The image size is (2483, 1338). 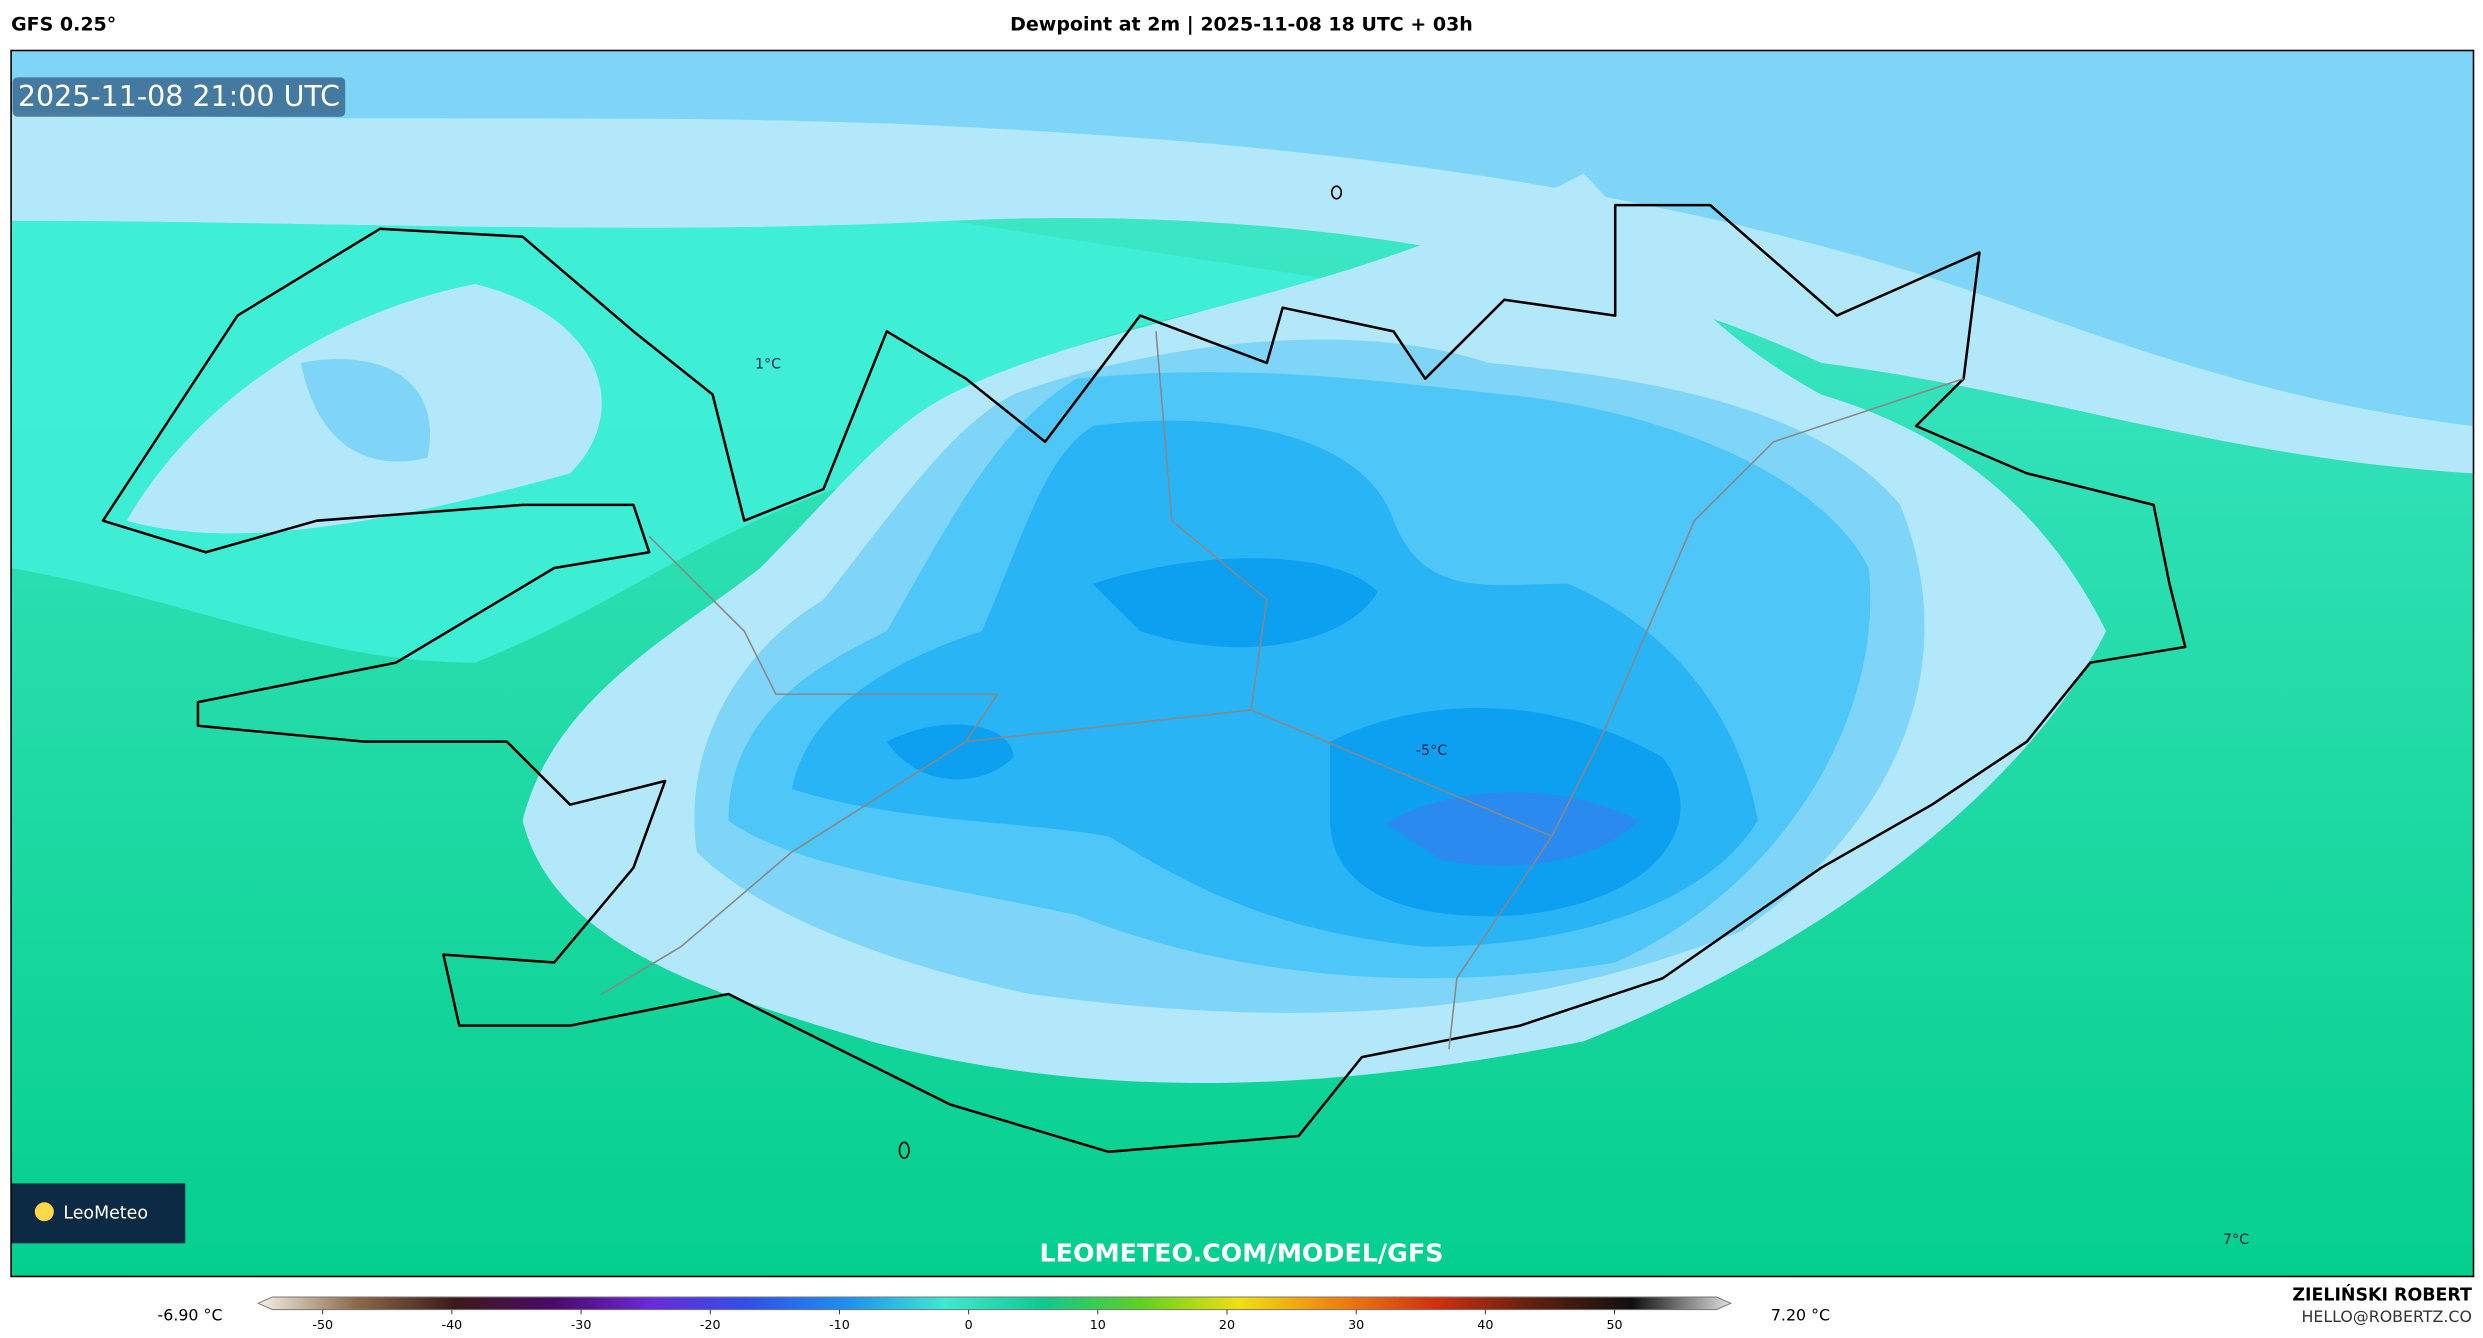 I want to click on email: HELLO@ROBERTZ.CO, so click(x=2386, y=1316).